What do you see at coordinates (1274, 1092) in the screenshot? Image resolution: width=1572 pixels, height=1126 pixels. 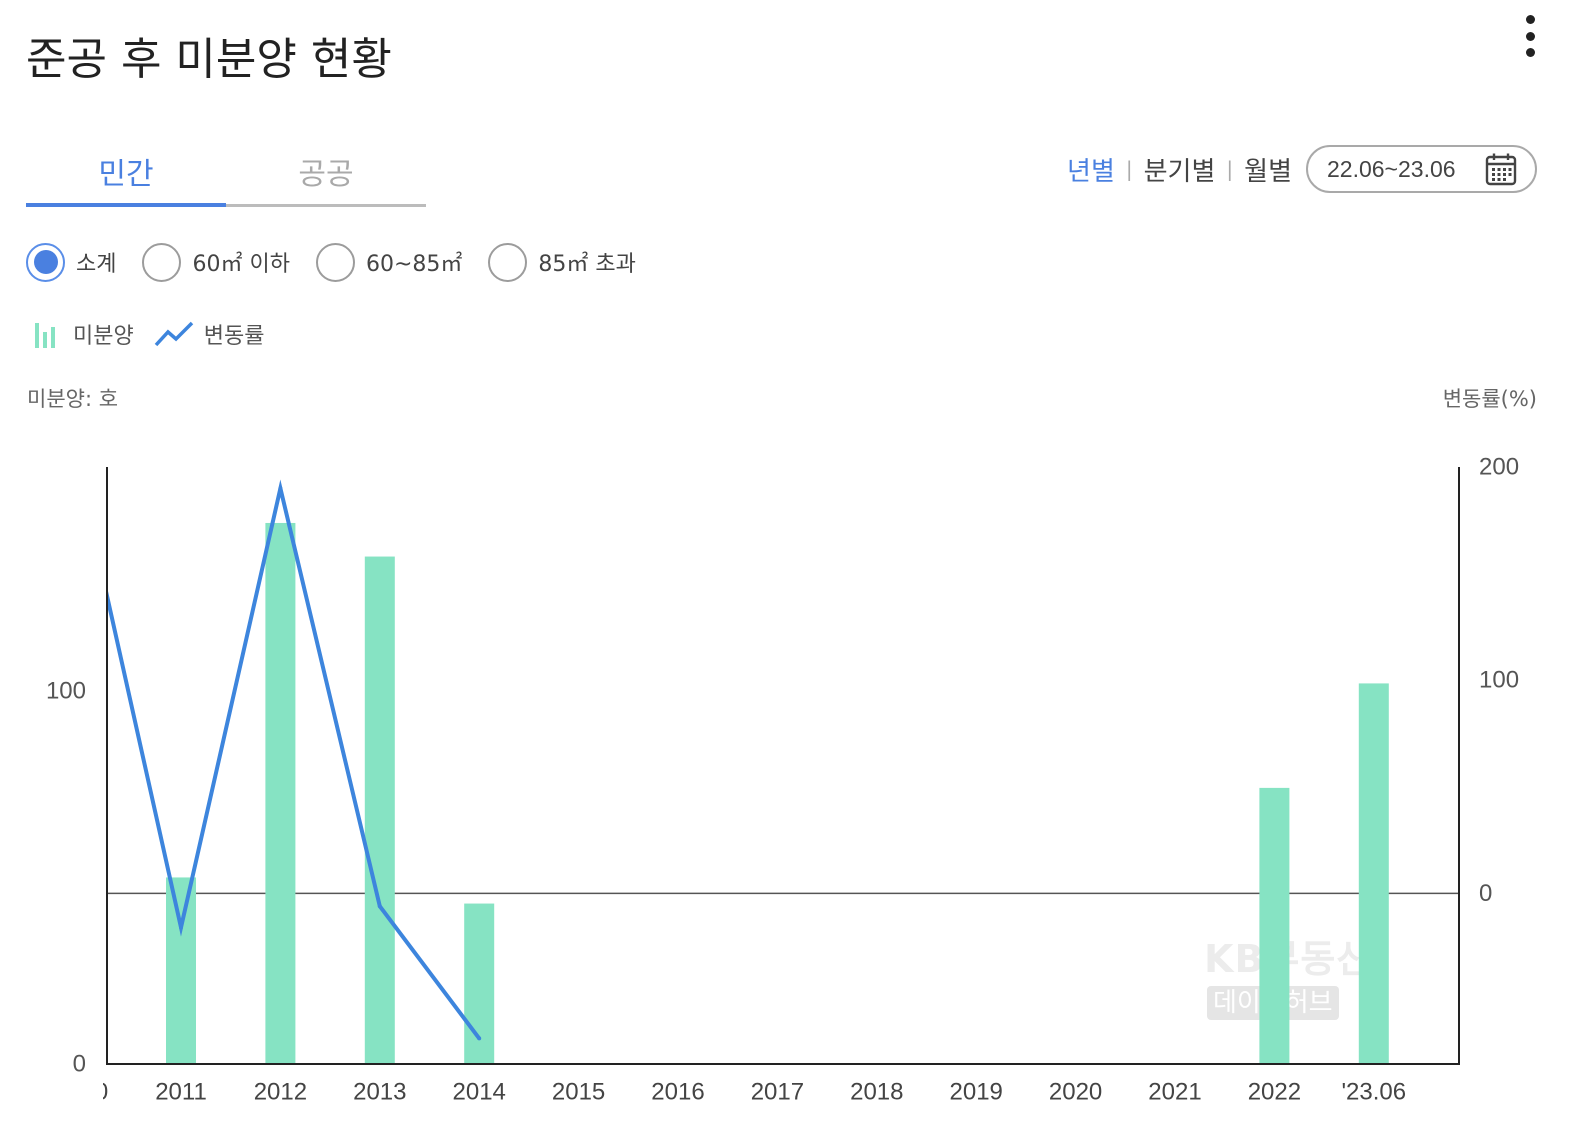 I see `x-tick-label: 2022` at bounding box center [1274, 1092].